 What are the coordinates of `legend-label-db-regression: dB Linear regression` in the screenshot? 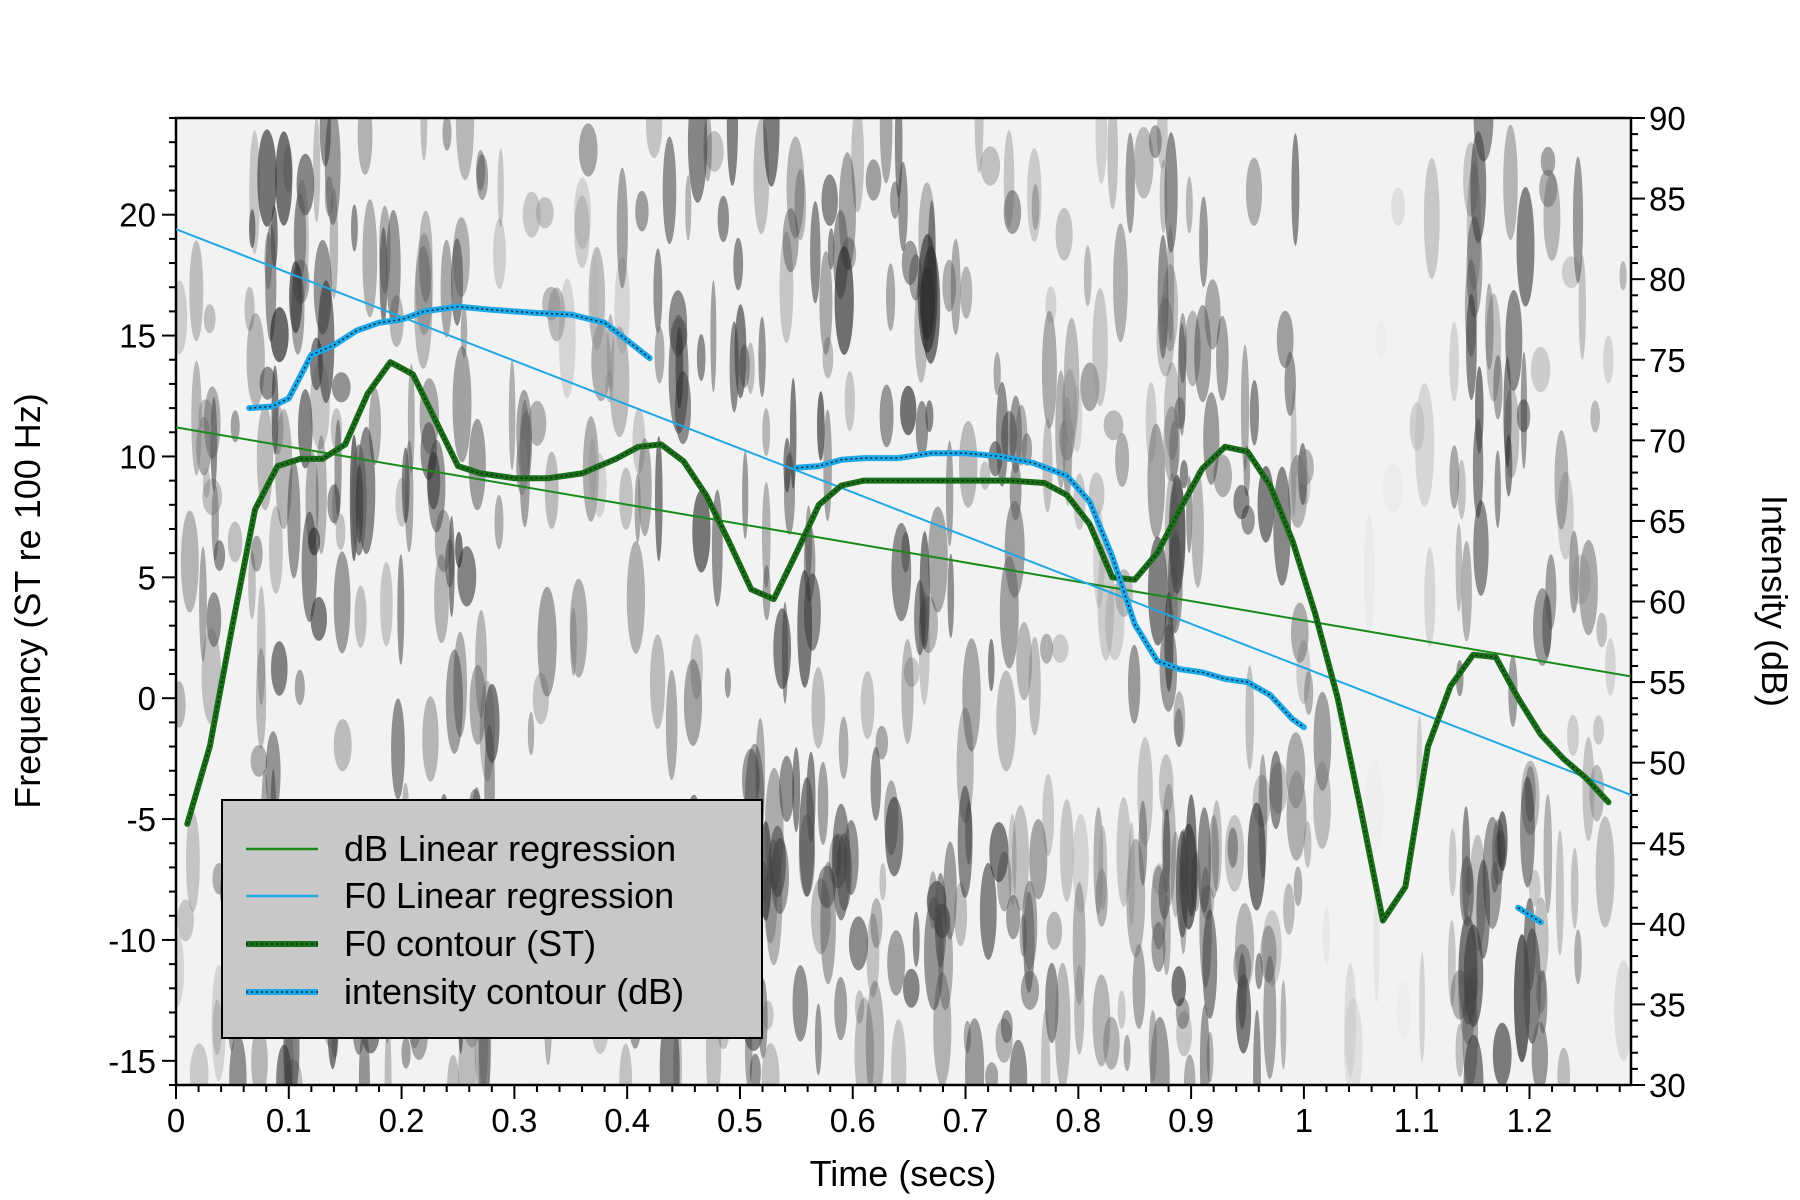 It's located at (510, 848).